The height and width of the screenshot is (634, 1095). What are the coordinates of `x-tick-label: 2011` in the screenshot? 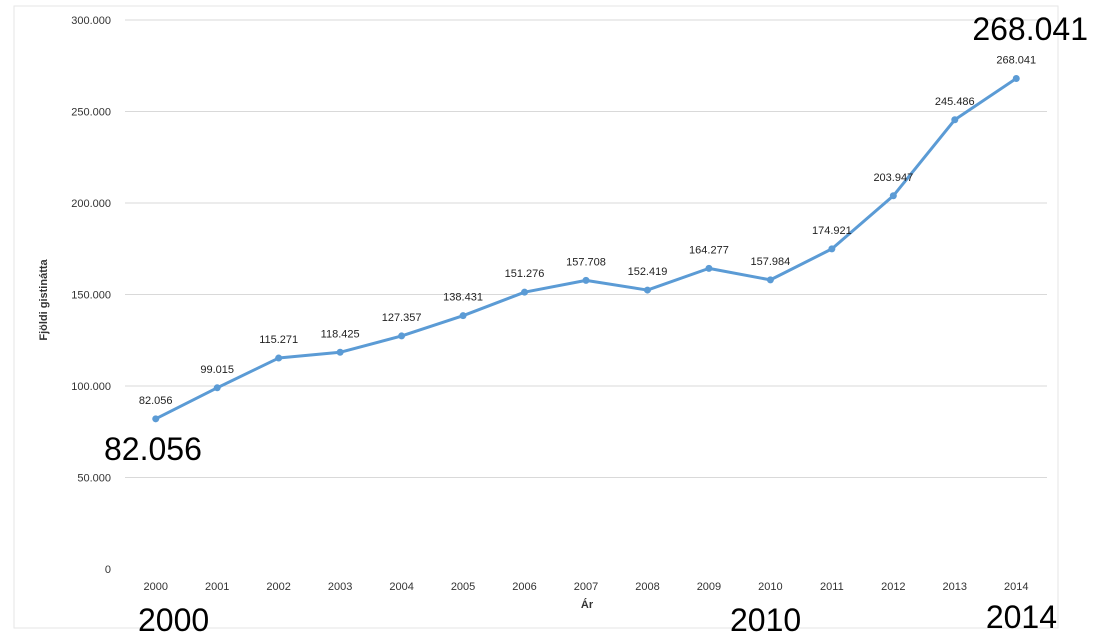 It's located at (832, 587).